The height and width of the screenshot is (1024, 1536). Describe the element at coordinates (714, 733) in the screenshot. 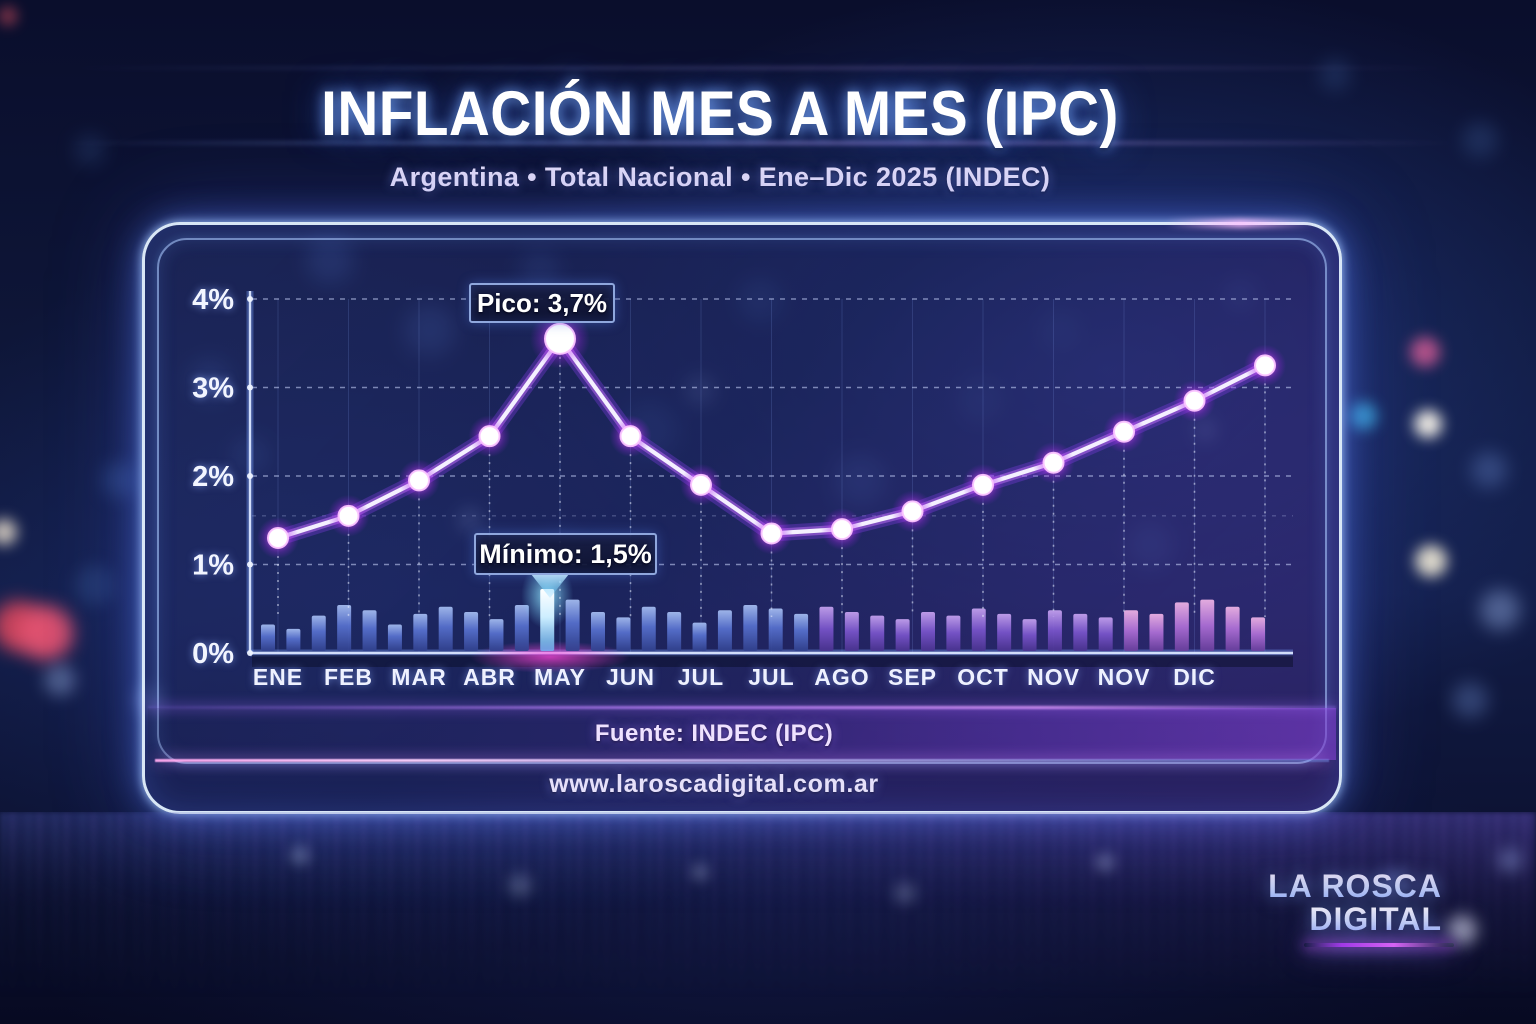

I see `source-text: Fuente: INDEC (IPC)` at that location.